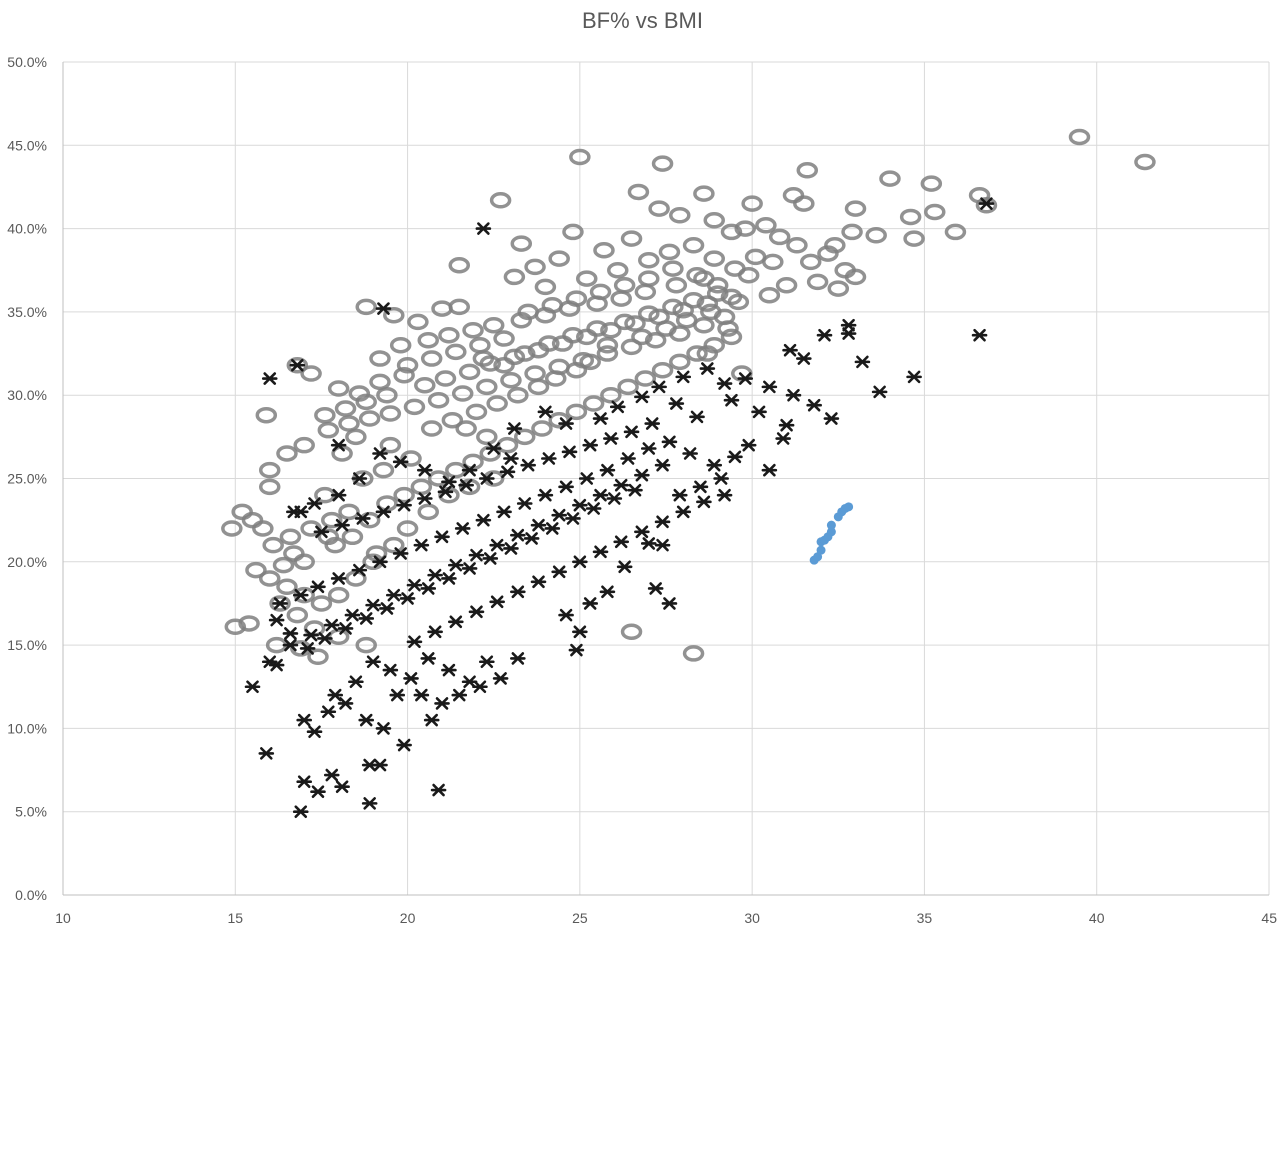 This screenshot has width=1285, height=1150. Describe the element at coordinates (27, 62) in the screenshot. I see `y-tick-label: 50.0%` at that location.